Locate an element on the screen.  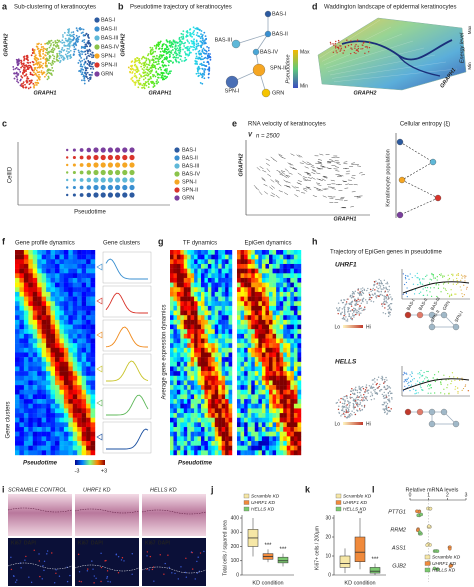
colorbar-label: +3 is located at coordinates (104, 471).